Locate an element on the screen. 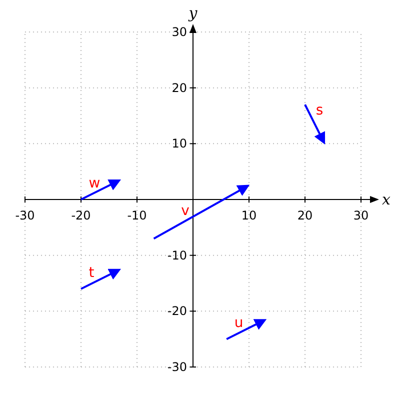 This screenshot has width=400, height=400. x-axis-title: x is located at coordinates (386, 199).